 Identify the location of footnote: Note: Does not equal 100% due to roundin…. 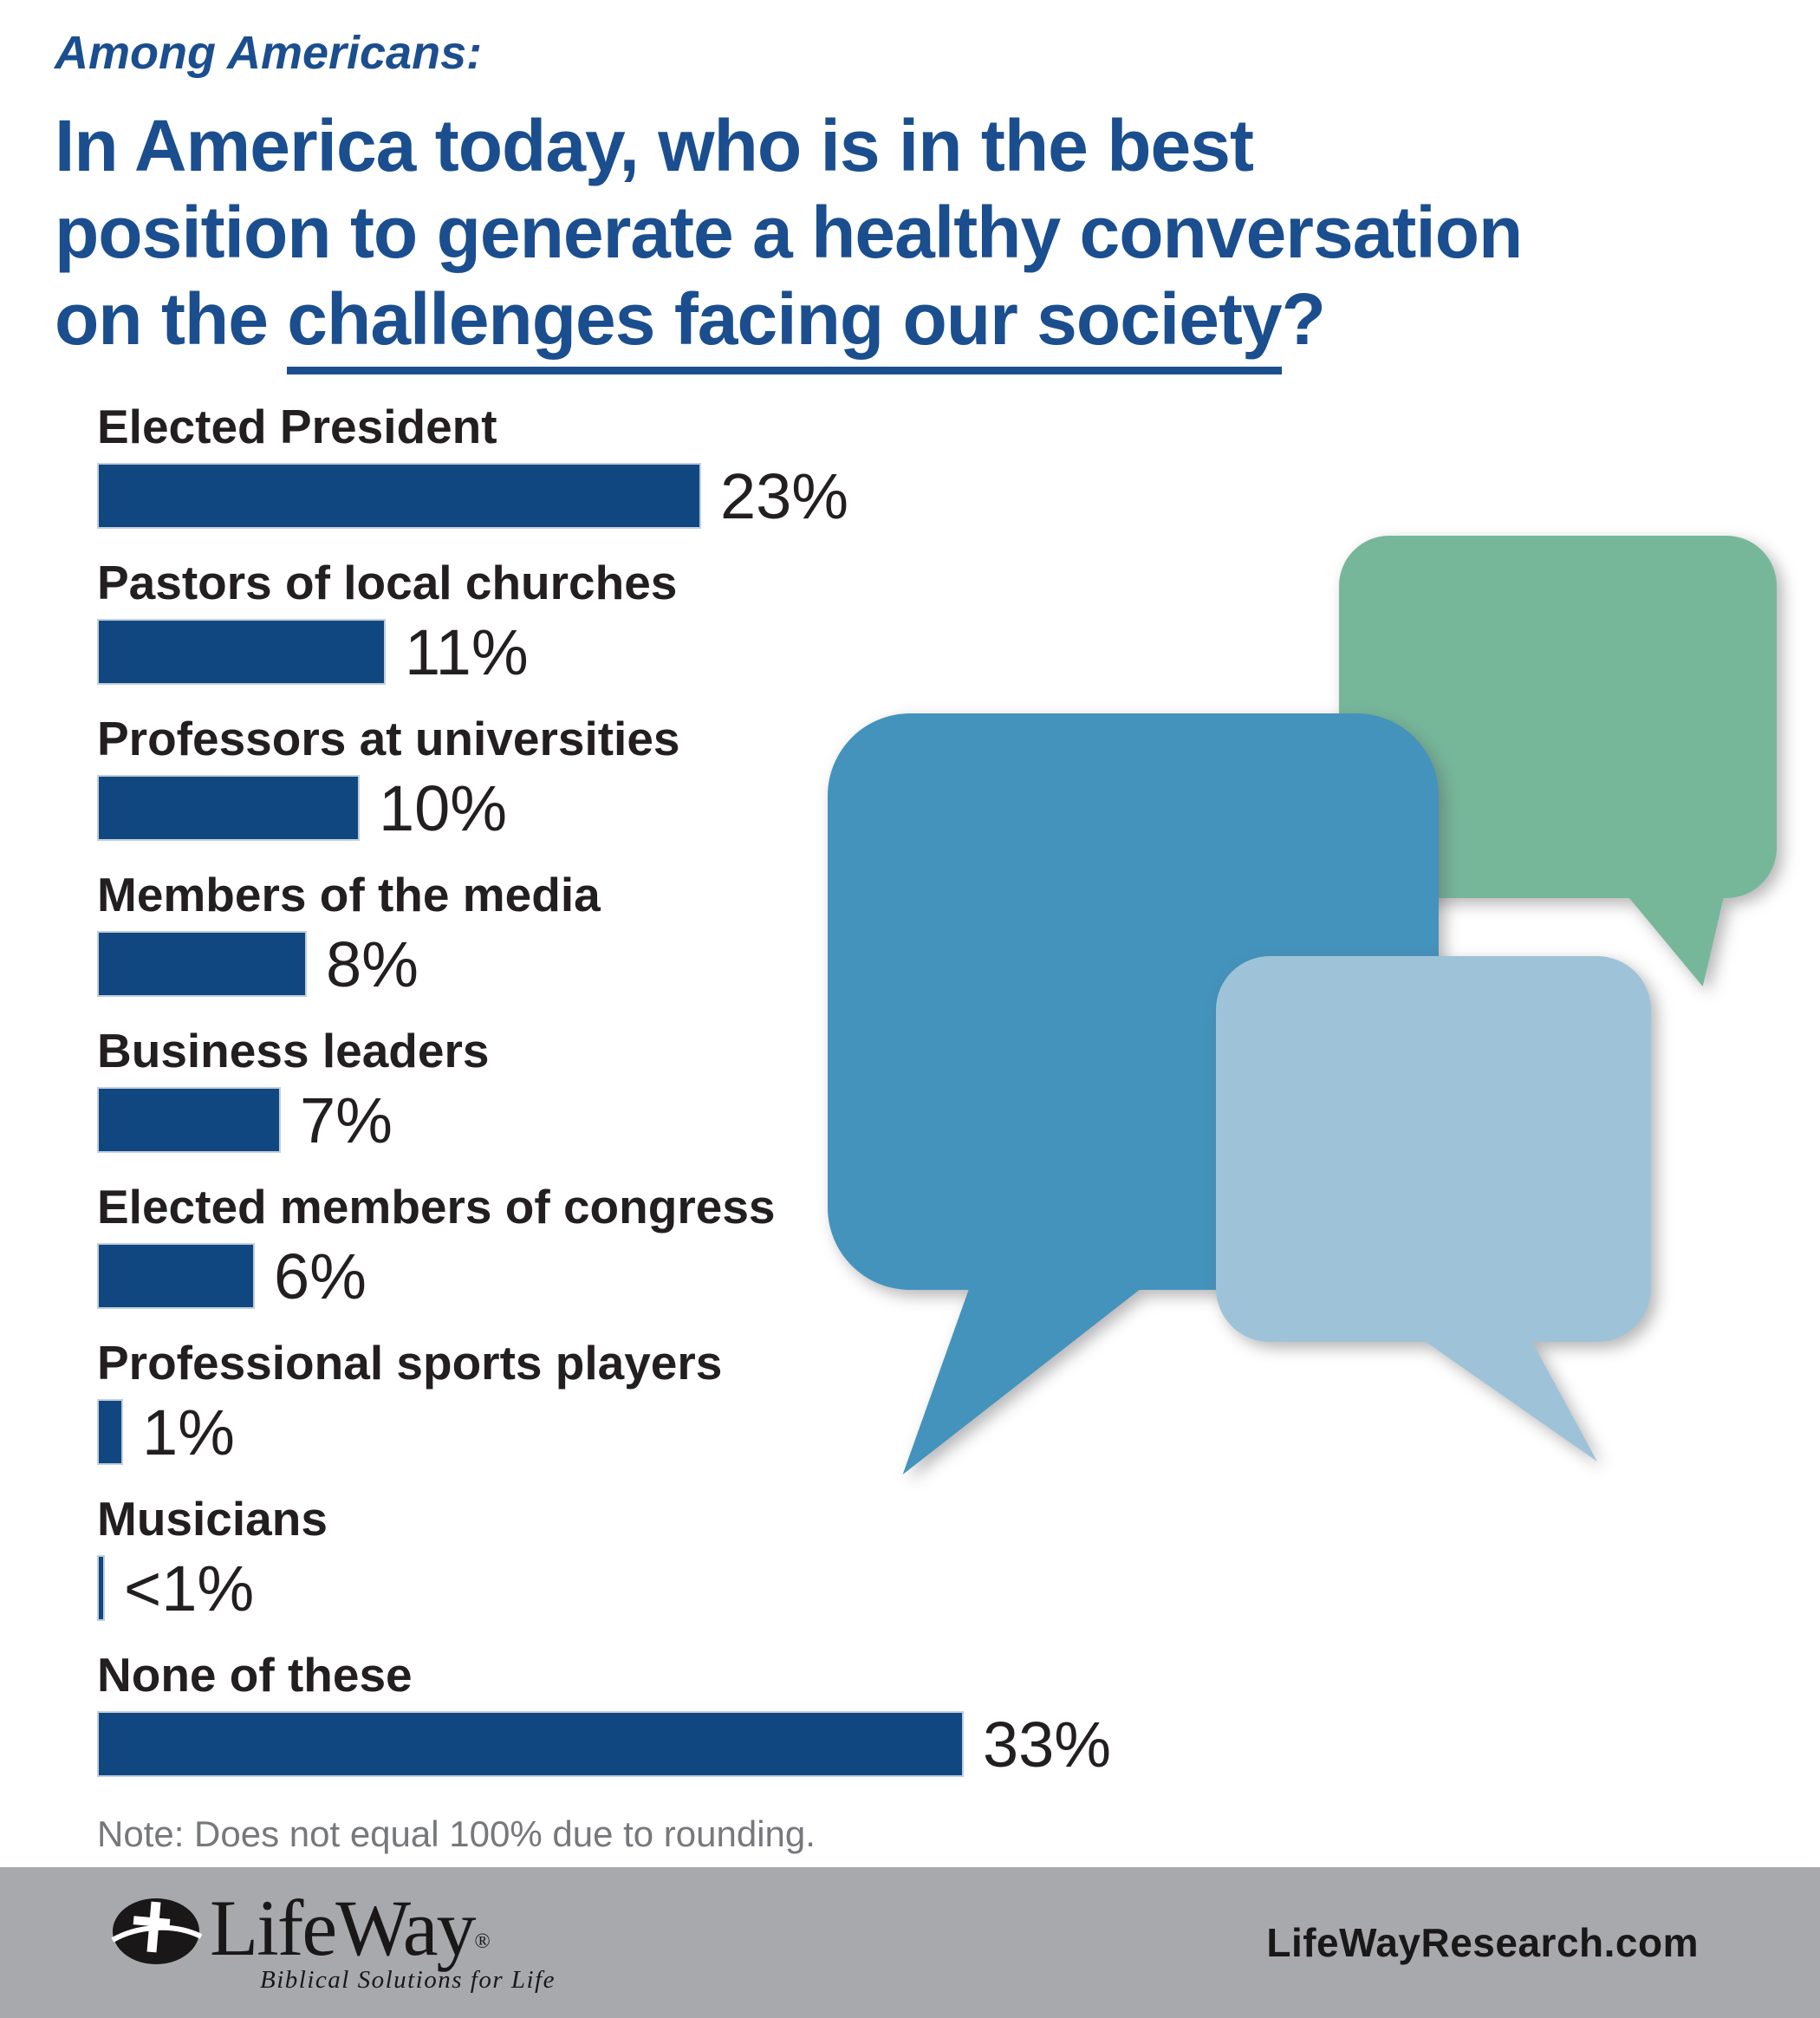
(456, 1833).